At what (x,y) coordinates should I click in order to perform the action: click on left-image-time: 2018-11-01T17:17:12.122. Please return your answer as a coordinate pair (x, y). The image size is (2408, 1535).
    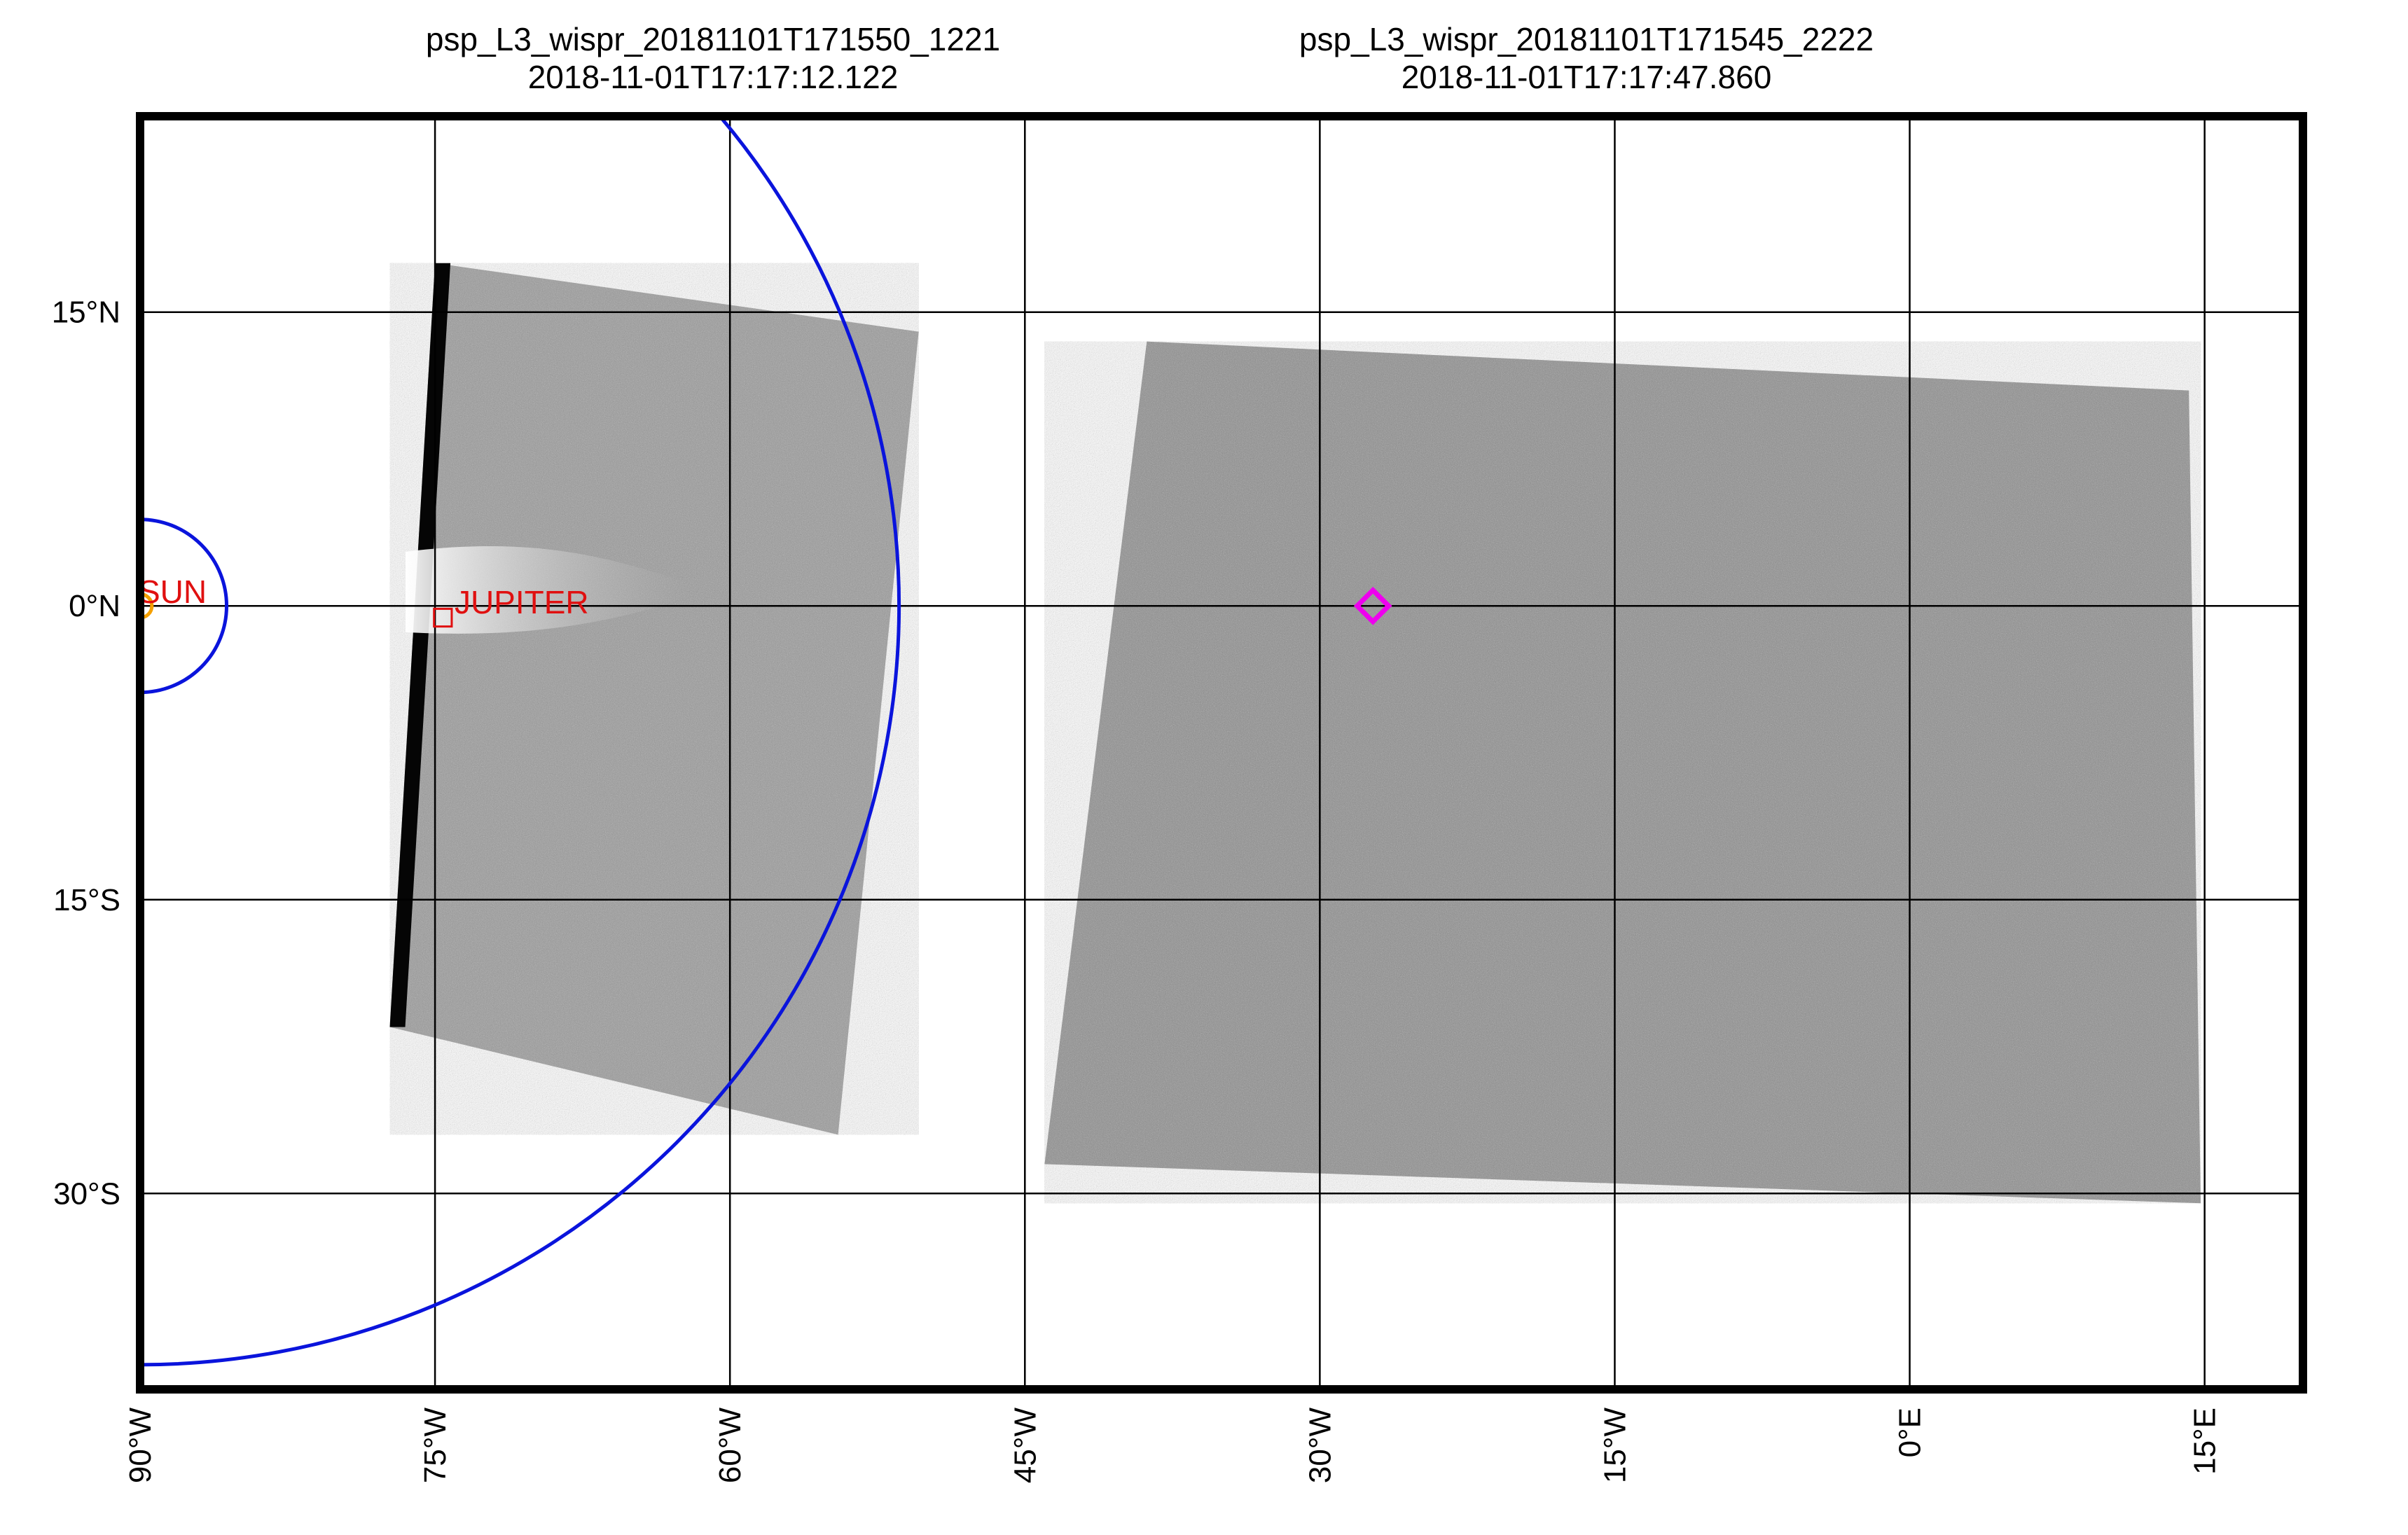
    Looking at the image, I should click on (713, 77).